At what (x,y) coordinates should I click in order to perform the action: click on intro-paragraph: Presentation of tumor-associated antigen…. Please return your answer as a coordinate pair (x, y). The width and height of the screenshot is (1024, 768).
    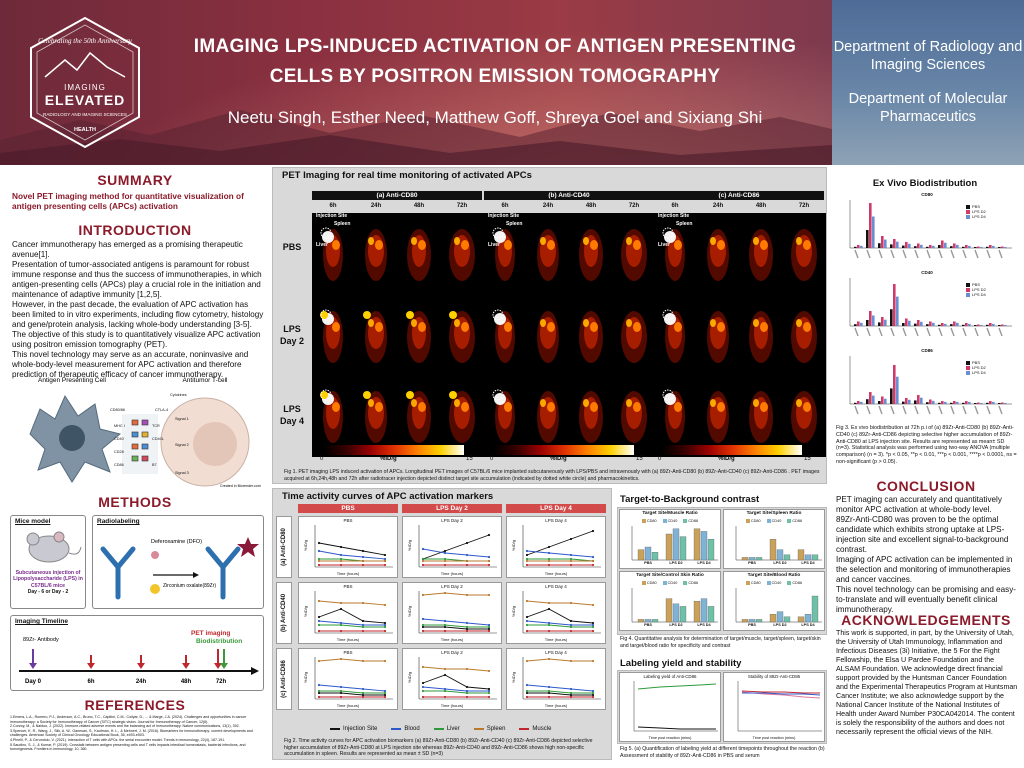
    Looking at the image, I should click on (137, 279).